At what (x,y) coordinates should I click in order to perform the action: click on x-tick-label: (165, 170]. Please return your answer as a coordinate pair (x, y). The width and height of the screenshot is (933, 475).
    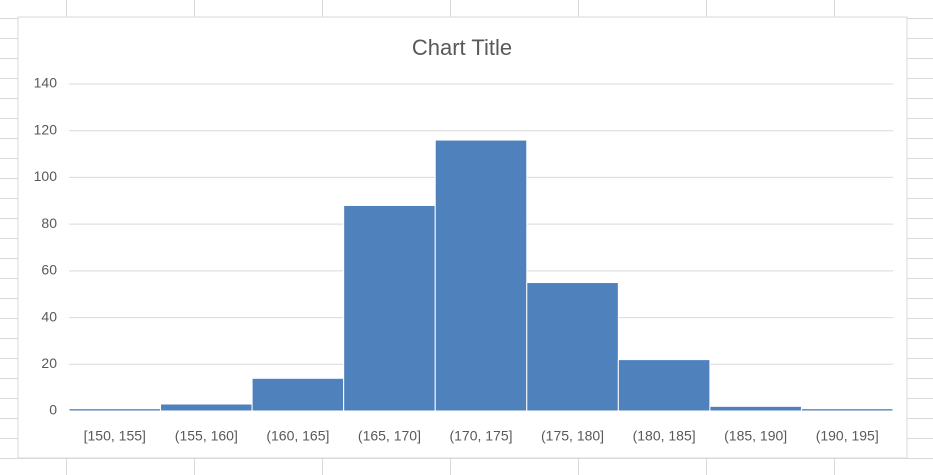
    Looking at the image, I should click on (389, 436).